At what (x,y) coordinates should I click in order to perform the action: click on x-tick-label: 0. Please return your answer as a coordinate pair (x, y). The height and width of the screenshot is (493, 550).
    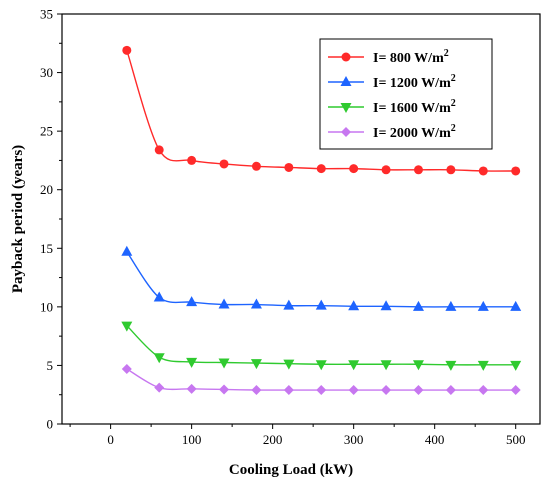
    Looking at the image, I should click on (110, 439).